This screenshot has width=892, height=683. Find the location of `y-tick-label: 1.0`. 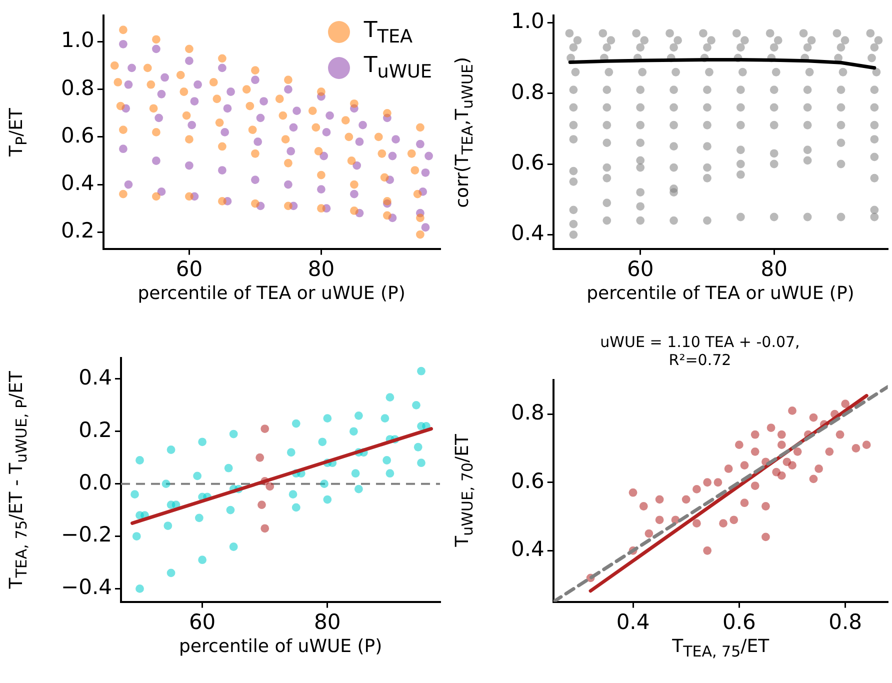

y-tick-label: 1.0 is located at coordinates (527, 21).